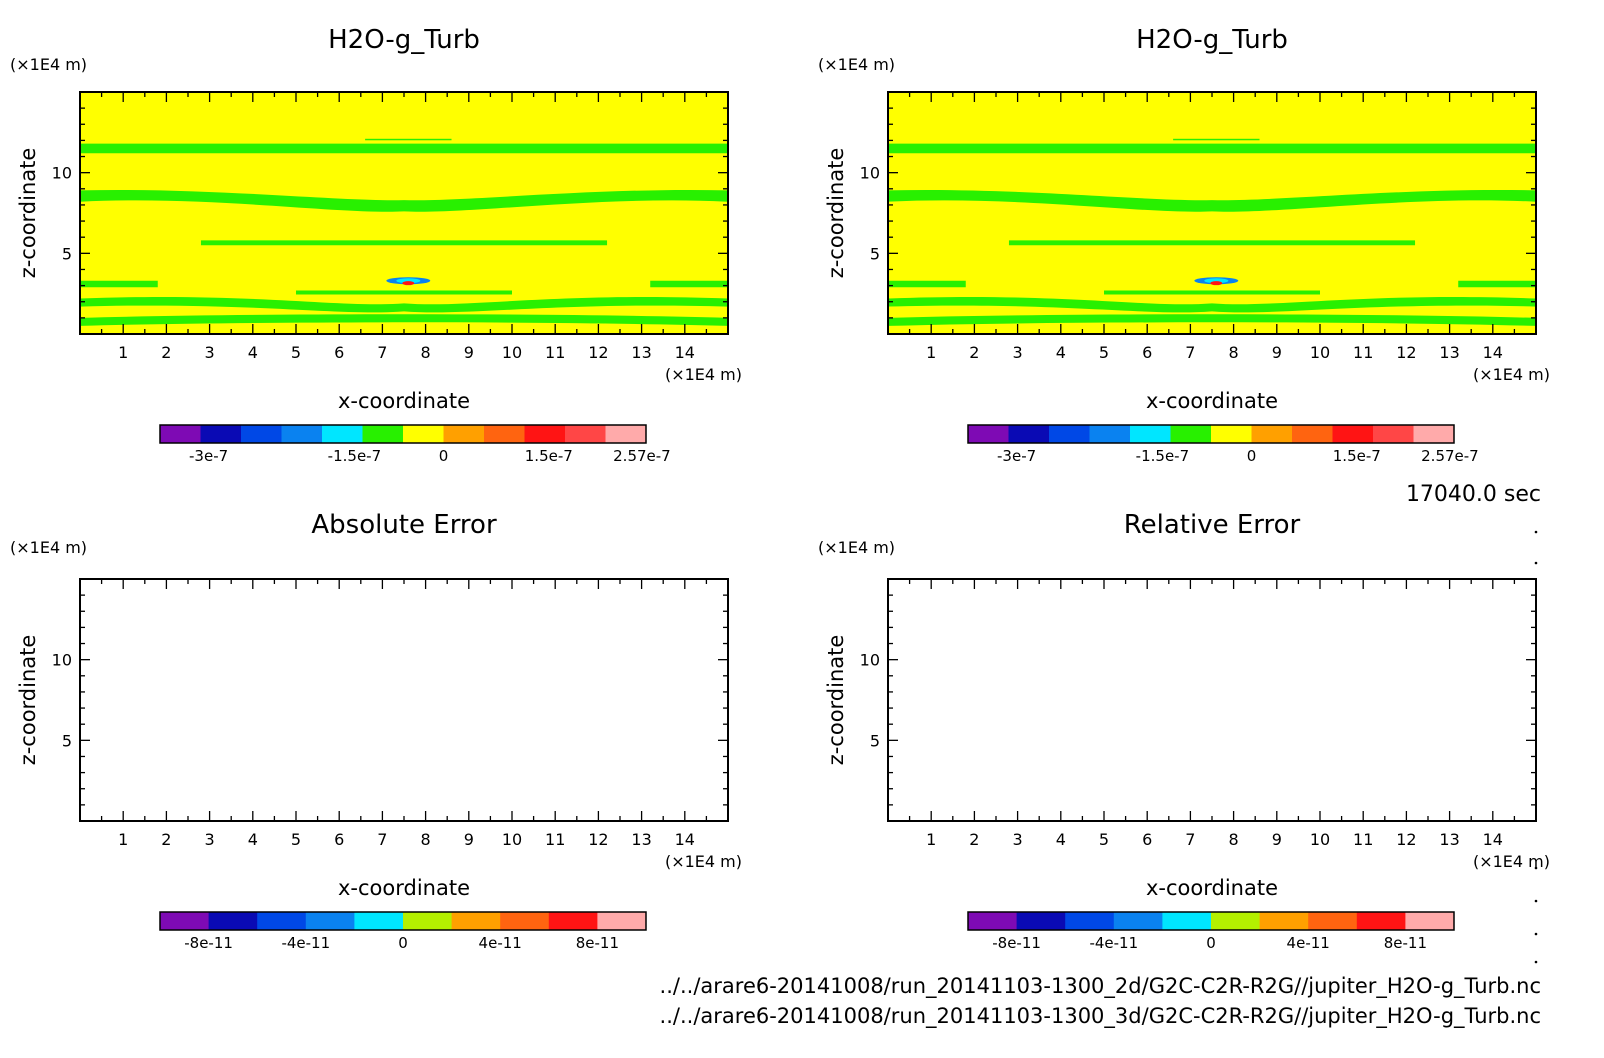 The image size is (1604, 1058). Describe the element at coordinates (1212, 40) in the screenshot. I see `panel-title: H2O-g_Turb` at that location.